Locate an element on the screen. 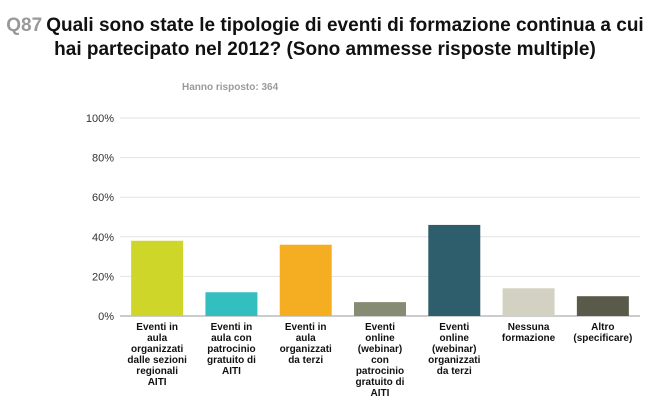  x-category-label: Altro (specificare) is located at coordinates (603, 333).